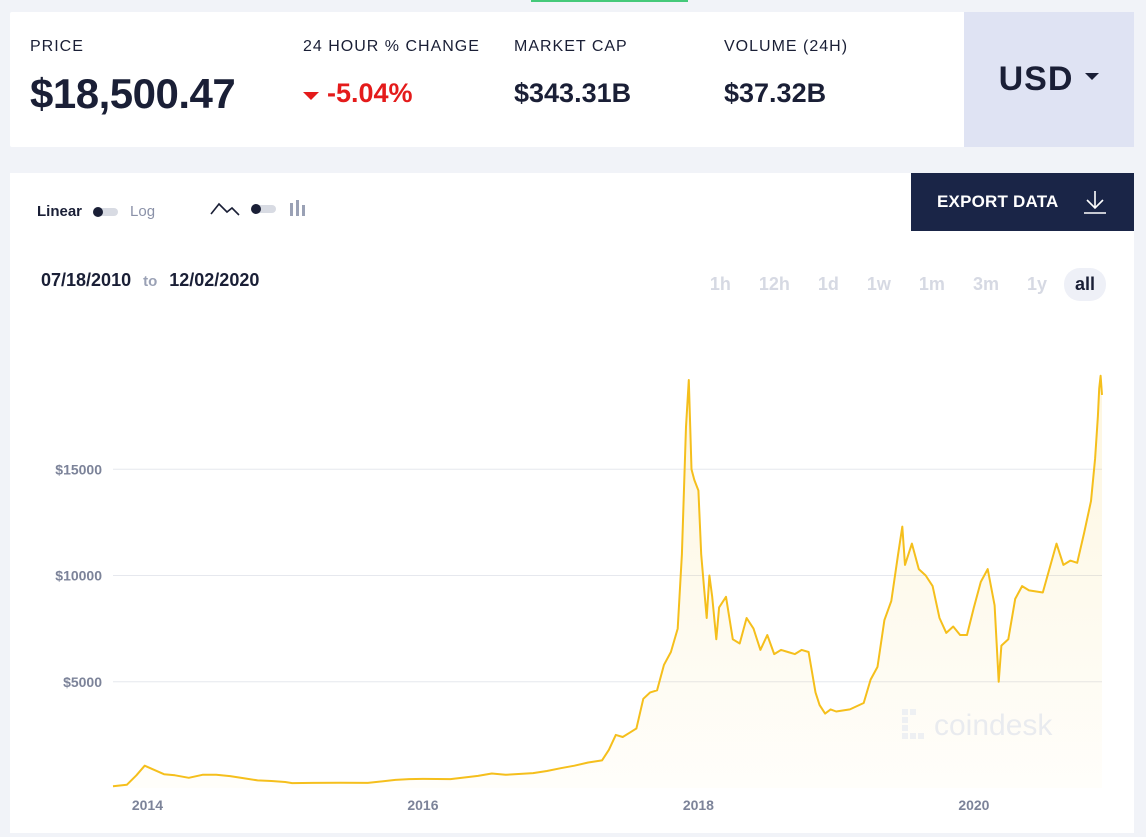 The image size is (1146, 837). What do you see at coordinates (1084, 284) in the screenshot?
I see `range-tab-all: all` at bounding box center [1084, 284].